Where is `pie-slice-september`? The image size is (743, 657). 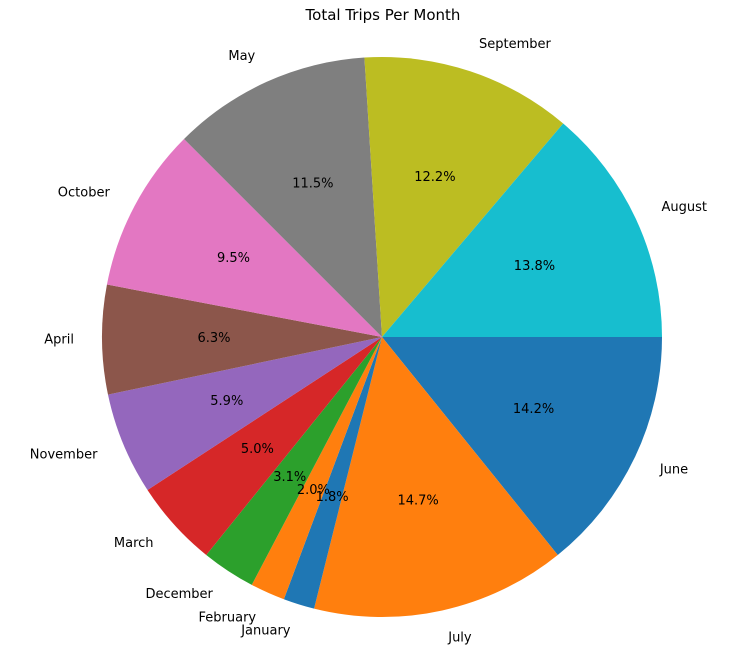 pie-slice-september is located at coordinates (464, 197).